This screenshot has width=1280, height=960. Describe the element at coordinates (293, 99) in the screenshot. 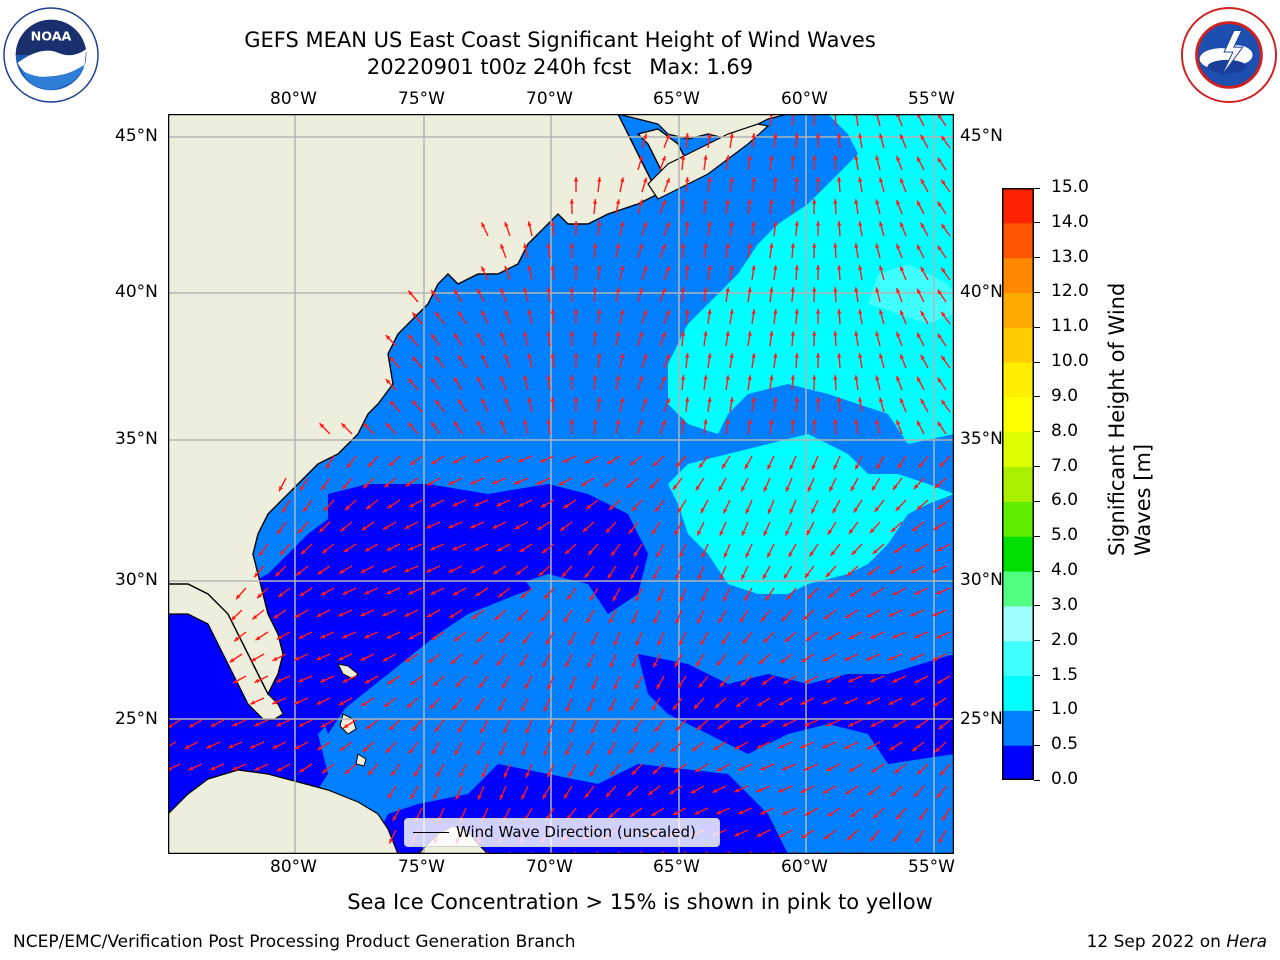

I see `lon-label-top-80w: 80°W` at that location.